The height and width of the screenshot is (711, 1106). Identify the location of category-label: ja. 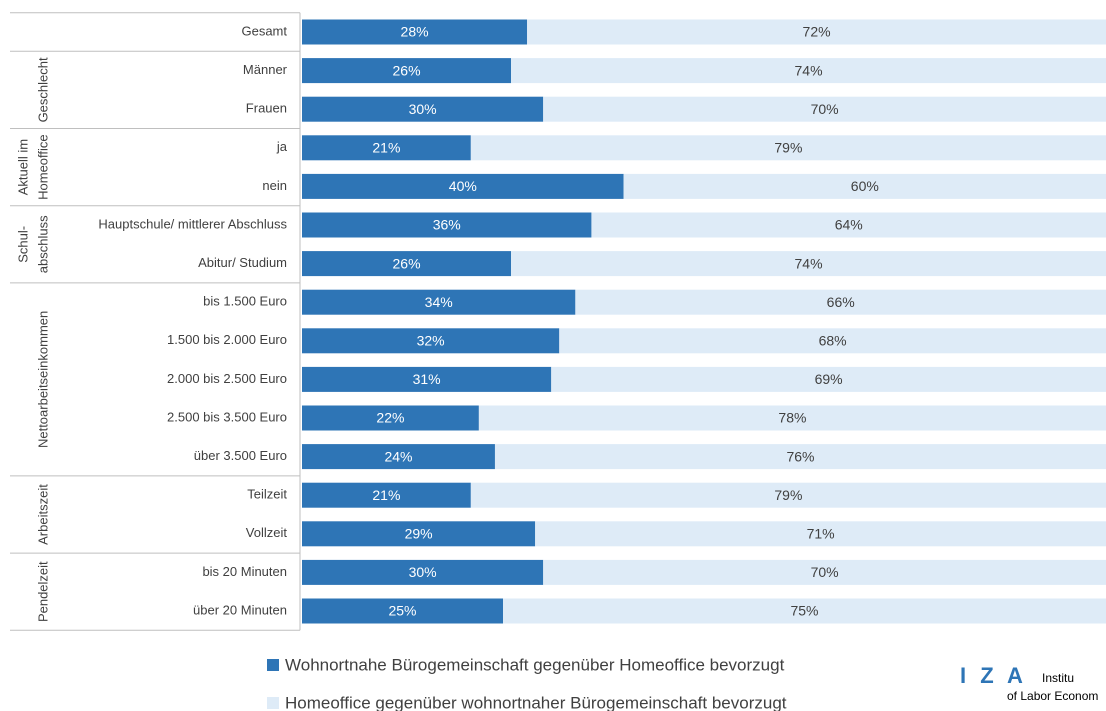
(282, 146).